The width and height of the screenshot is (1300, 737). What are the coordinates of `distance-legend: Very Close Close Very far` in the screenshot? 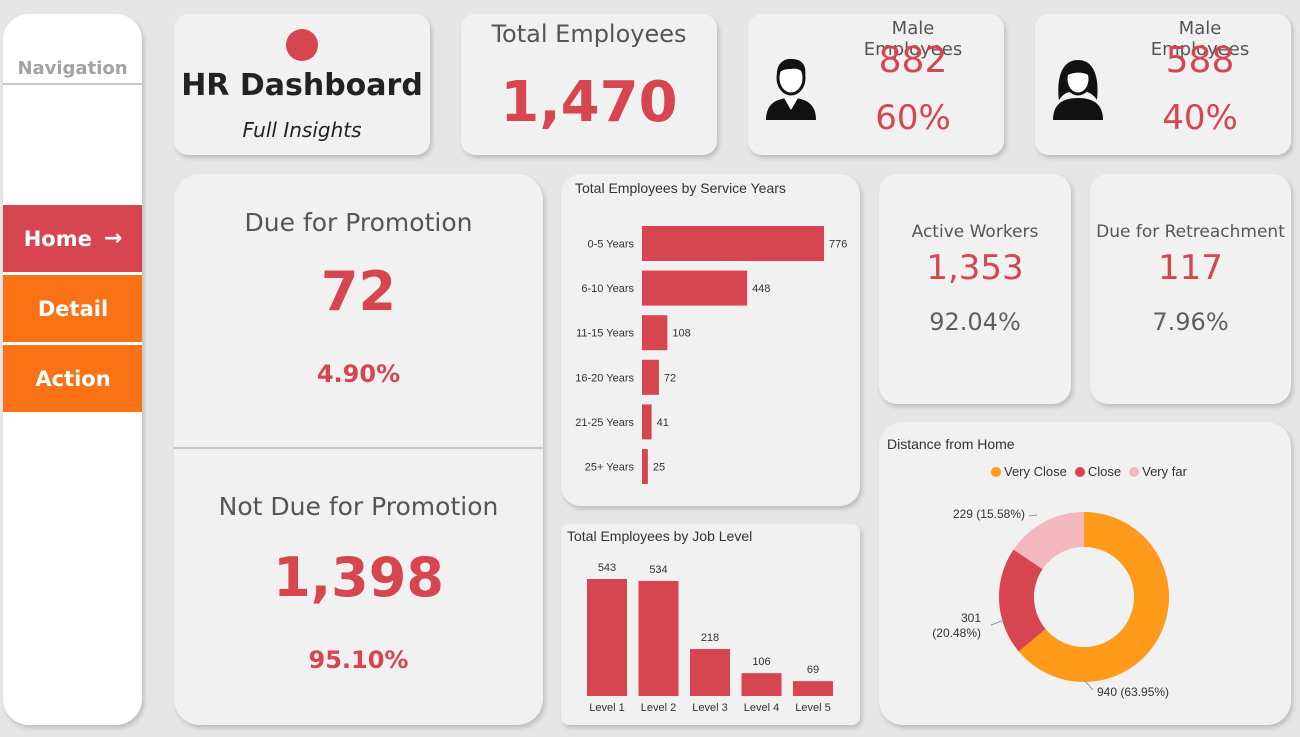 It's located at (1089, 471).